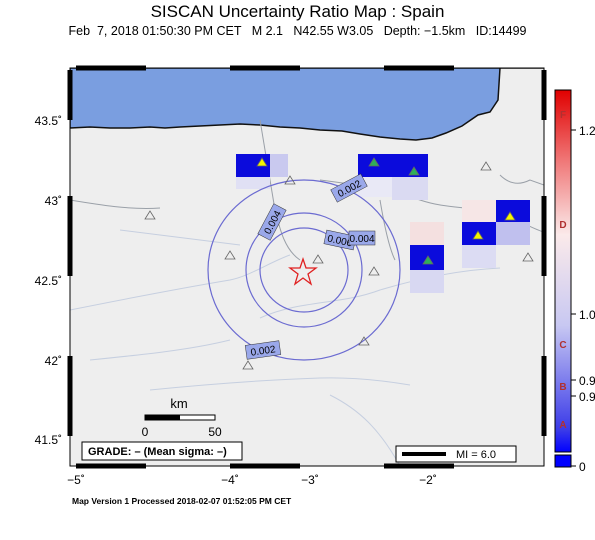  Describe the element at coordinates (263, 351) in the screenshot. I see `contour-label: 0.002` at that location.